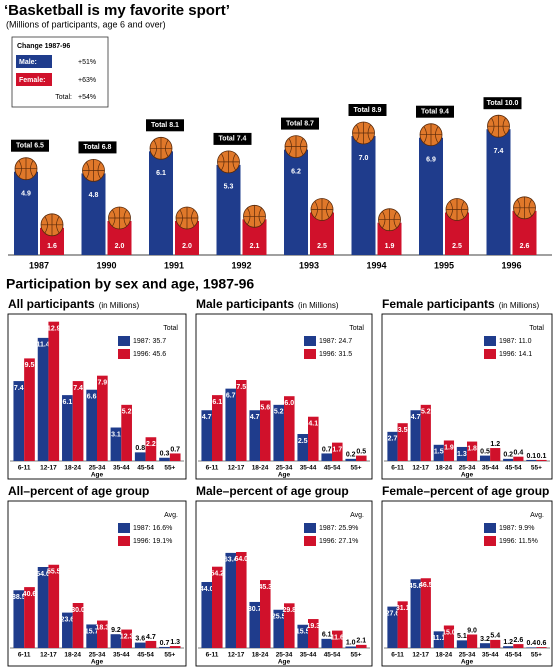 The height and width of the screenshot is (670, 558). Describe the element at coordinates (416, 586) in the screenshot. I see `value-label: 45.8` at that location.